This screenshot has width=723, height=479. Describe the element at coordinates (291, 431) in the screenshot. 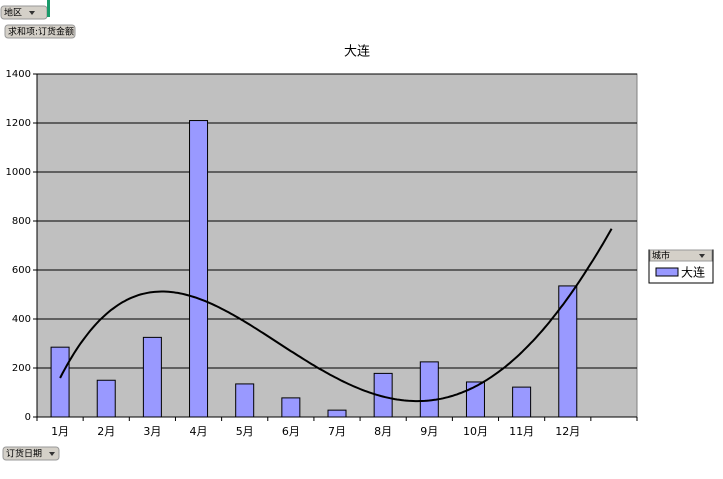

I see `x-tick-label: 6月` at that location.